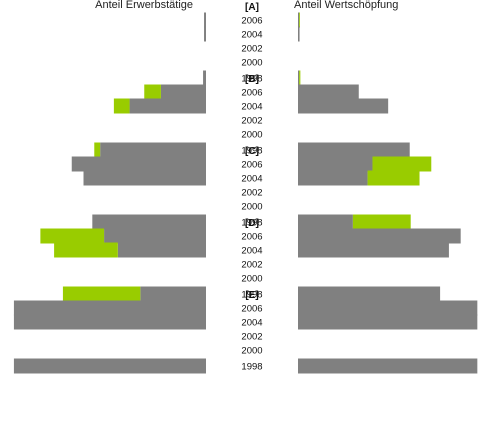  I want to click on group-label: [D], so click(252, 223).